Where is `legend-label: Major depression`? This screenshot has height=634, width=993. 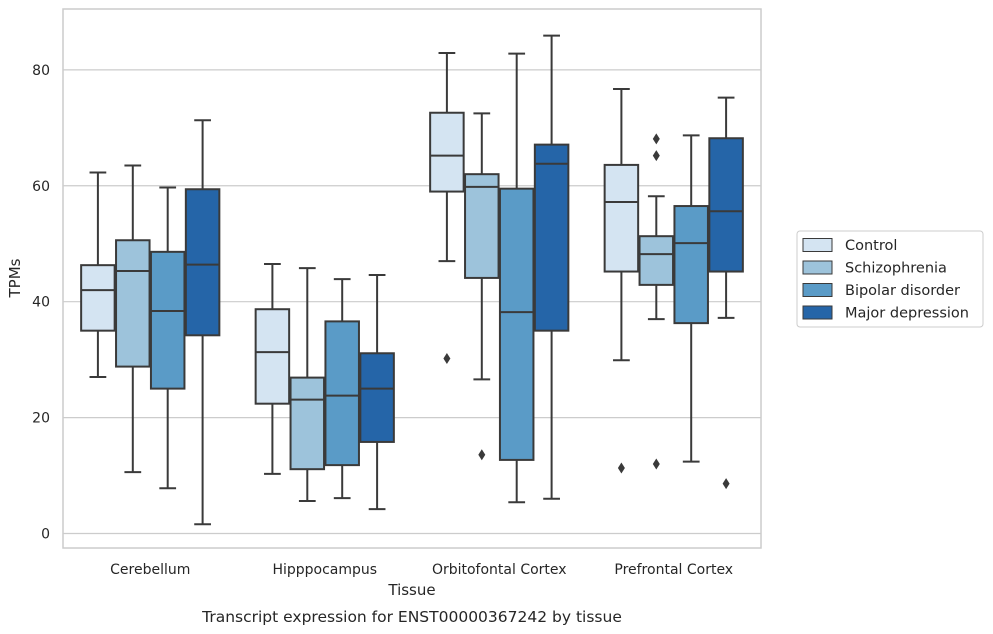
legend-label: Major depression is located at coordinates (907, 314).